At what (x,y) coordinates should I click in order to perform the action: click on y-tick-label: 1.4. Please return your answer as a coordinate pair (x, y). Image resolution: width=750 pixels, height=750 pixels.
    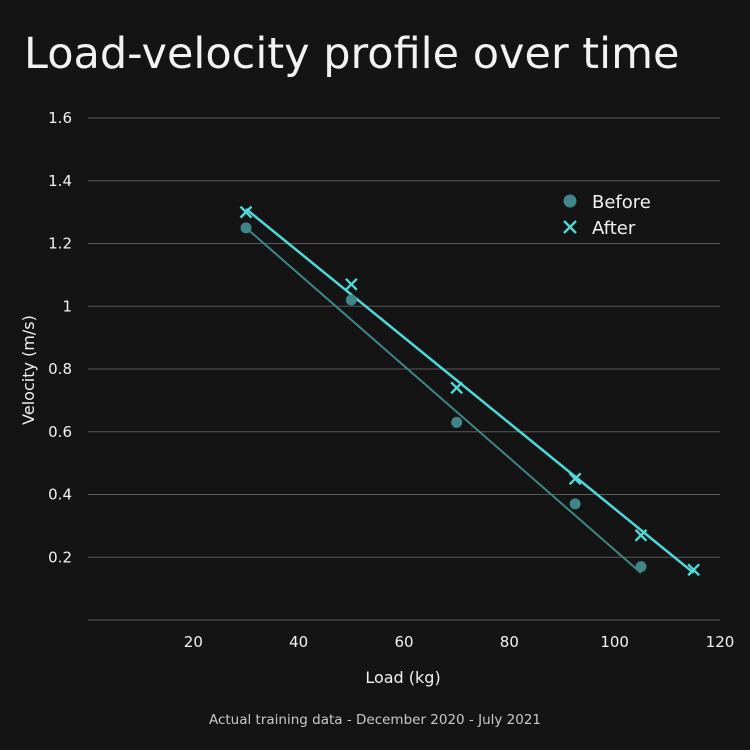
    Looking at the image, I should click on (60, 181).